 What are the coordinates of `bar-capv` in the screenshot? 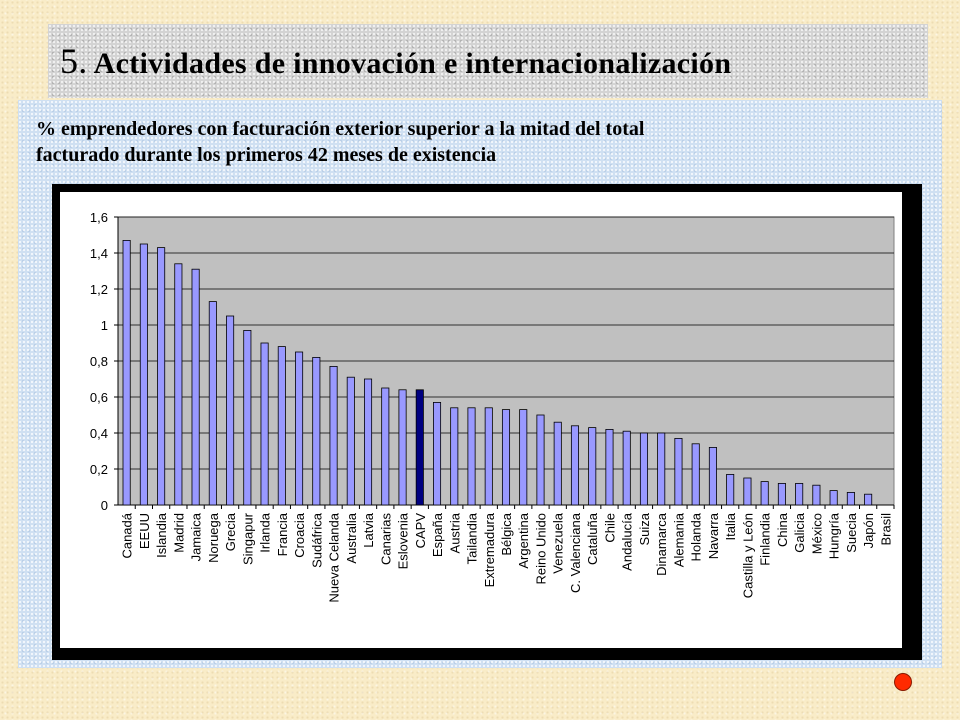 It's located at (419, 447).